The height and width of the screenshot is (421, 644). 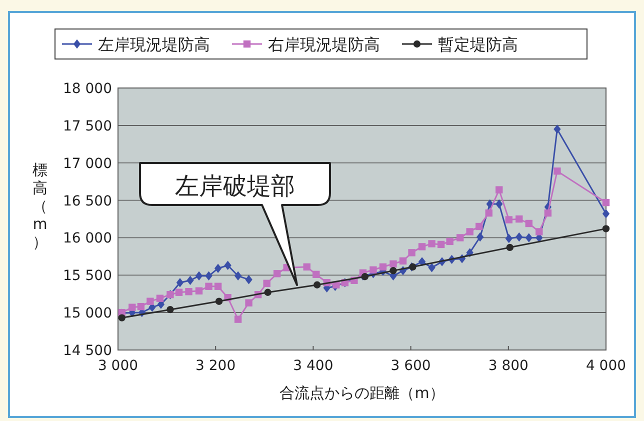 I want to click on y-tick-label: 16 500, so click(x=87, y=201).